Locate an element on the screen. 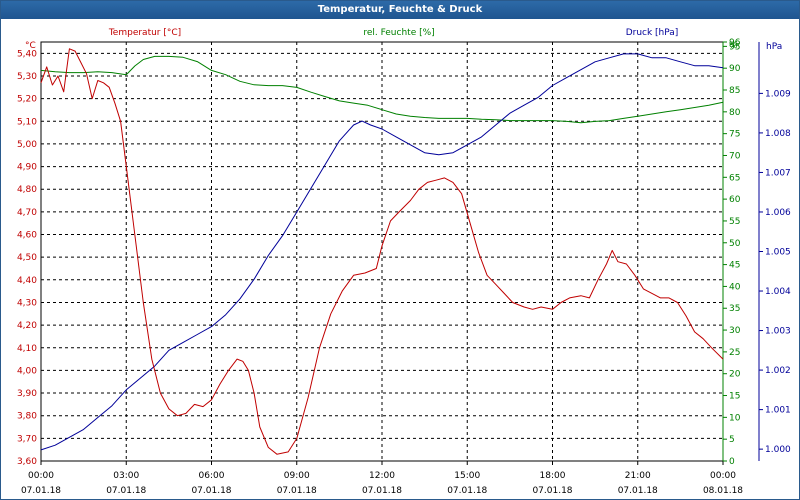 This screenshot has width=800, height=500. tick-label-time: 15:00 is located at coordinates (467, 476).